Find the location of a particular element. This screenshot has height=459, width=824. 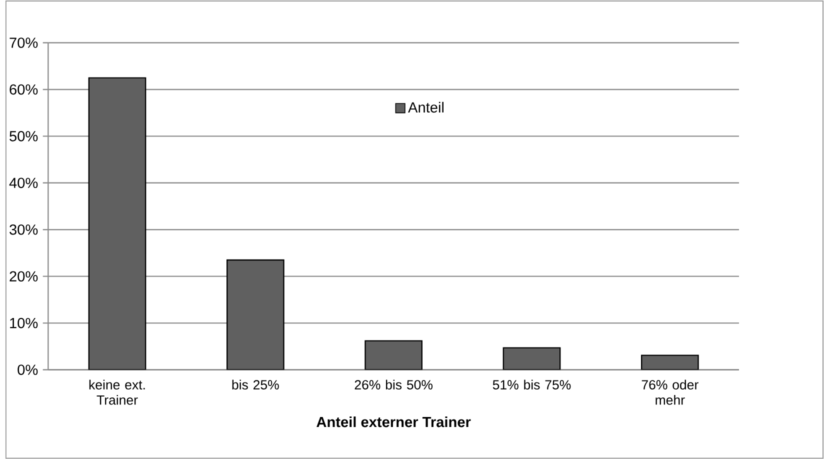

x-tick-label: 51% bis 75% is located at coordinates (531, 385).